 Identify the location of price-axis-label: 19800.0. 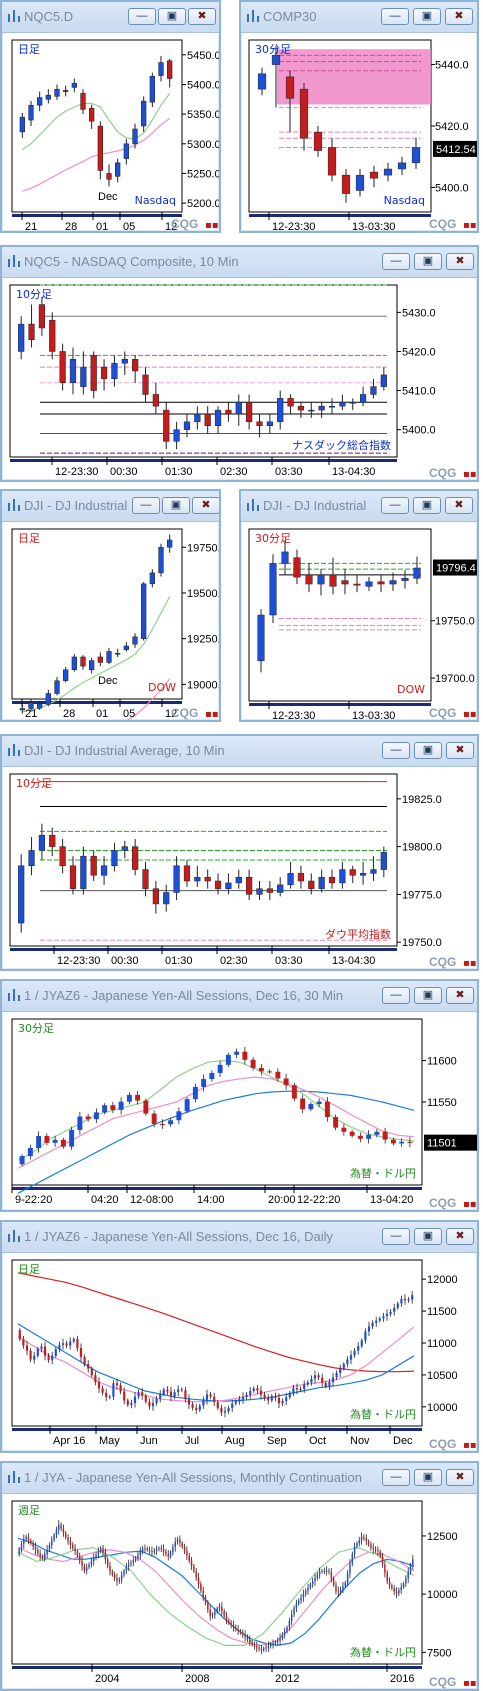
(422, 848).